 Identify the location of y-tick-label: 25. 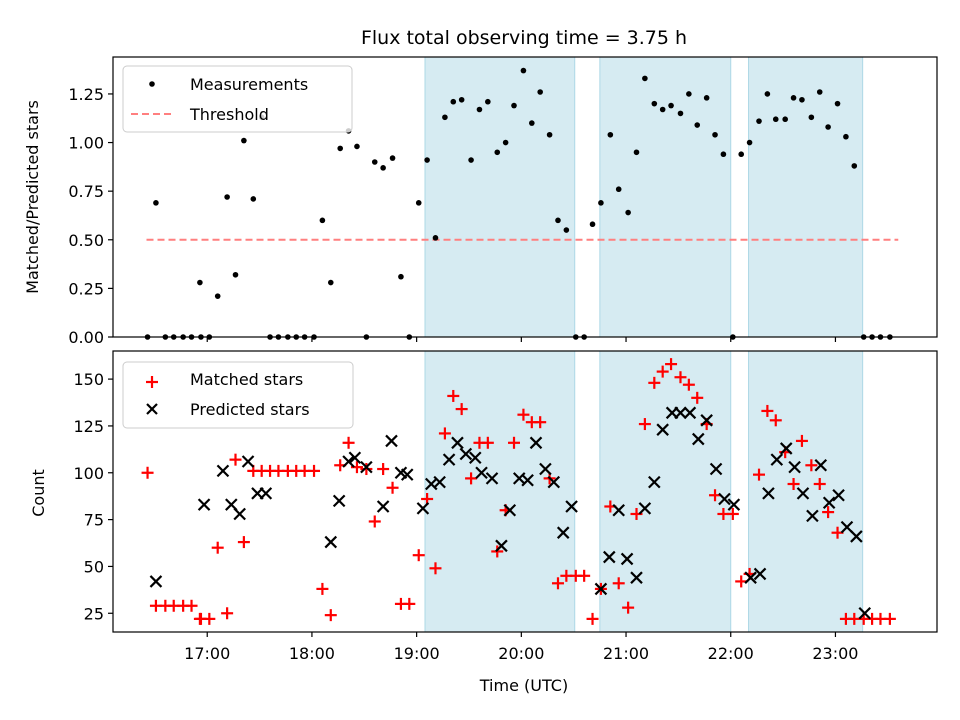
(94, 613).